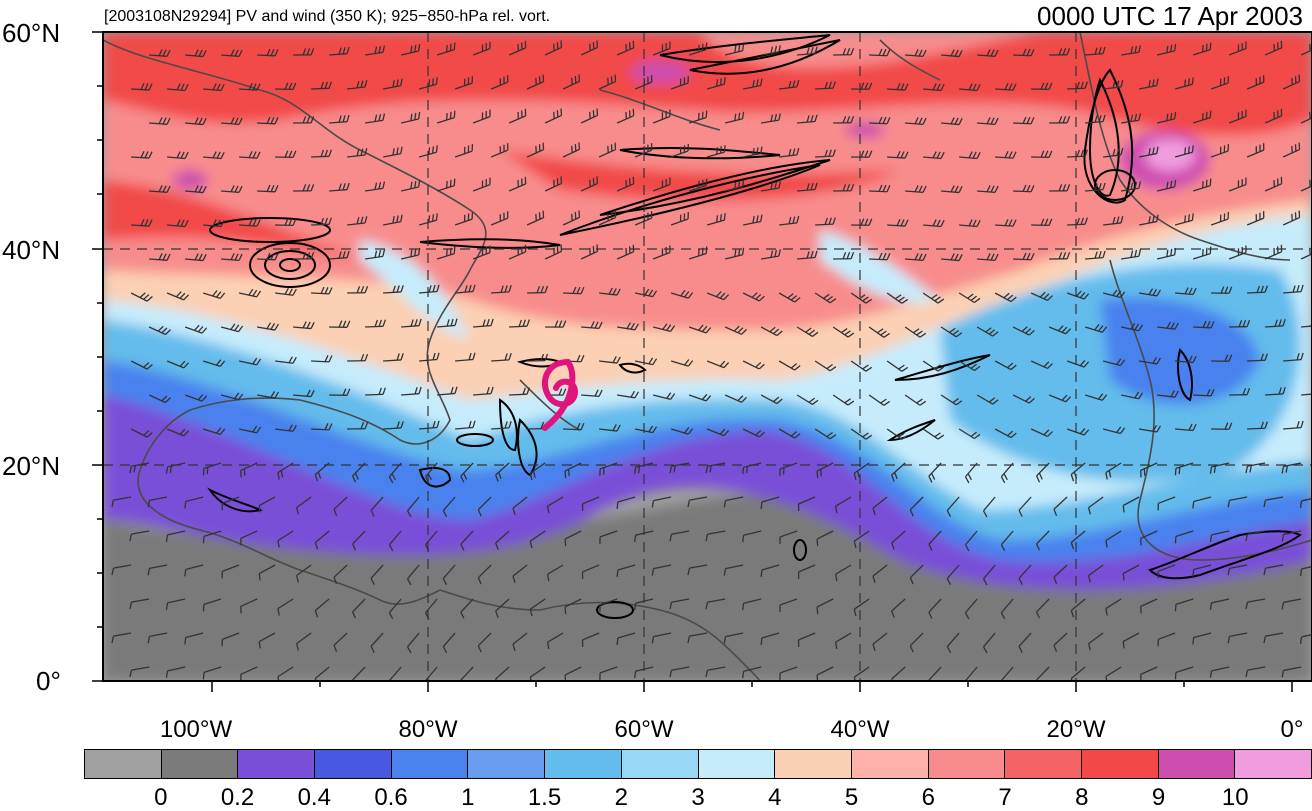 The width and height of the screenshot is (1312, 811). Describe the element at coordinates (860, 730) in the screenshot. I see `lon-label-40w: 40°W` at that location.